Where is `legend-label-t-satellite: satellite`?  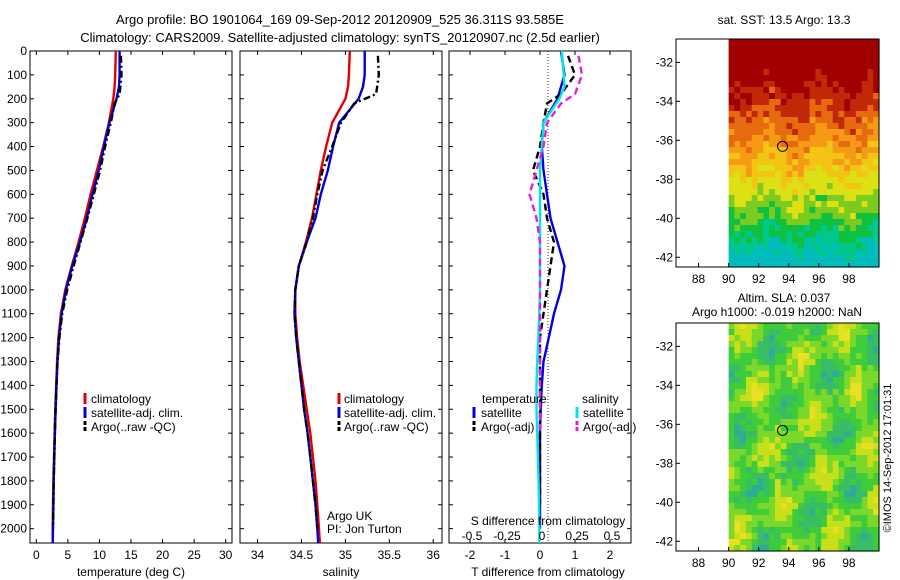 legend-label-t-satellite: satellite is located at coordinates (501, 413).